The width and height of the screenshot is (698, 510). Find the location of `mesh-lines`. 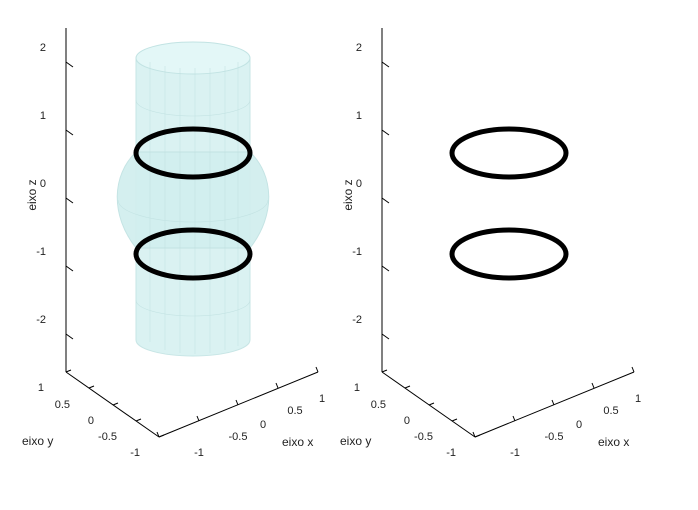

mesh-lines is located at coordinates (193, 208).